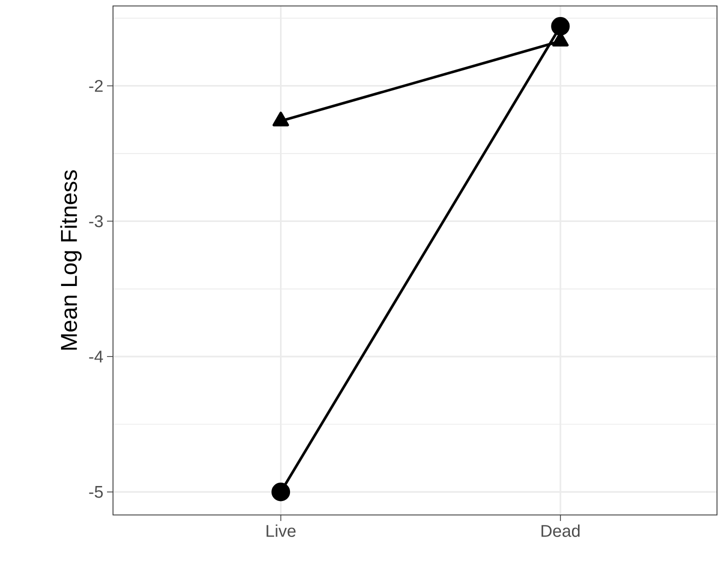 The height and width of the screenshot is (569, 719). I want to click on y-tick-label: -5, so click(96, 492).